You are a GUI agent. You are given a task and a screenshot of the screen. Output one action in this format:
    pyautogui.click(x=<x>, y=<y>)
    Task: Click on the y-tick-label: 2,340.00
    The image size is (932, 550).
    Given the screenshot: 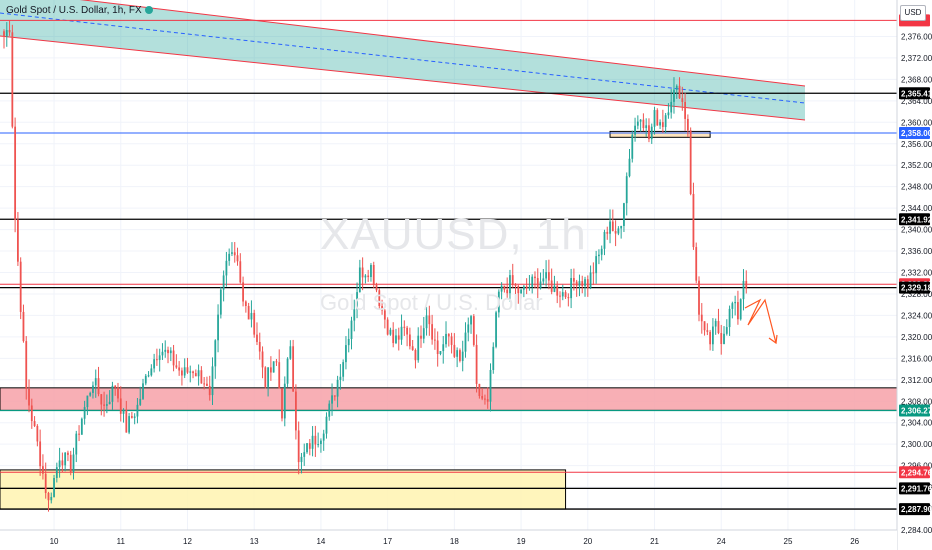 What is the action you would take?
    pyautogui.click(x=916, y=230)
    